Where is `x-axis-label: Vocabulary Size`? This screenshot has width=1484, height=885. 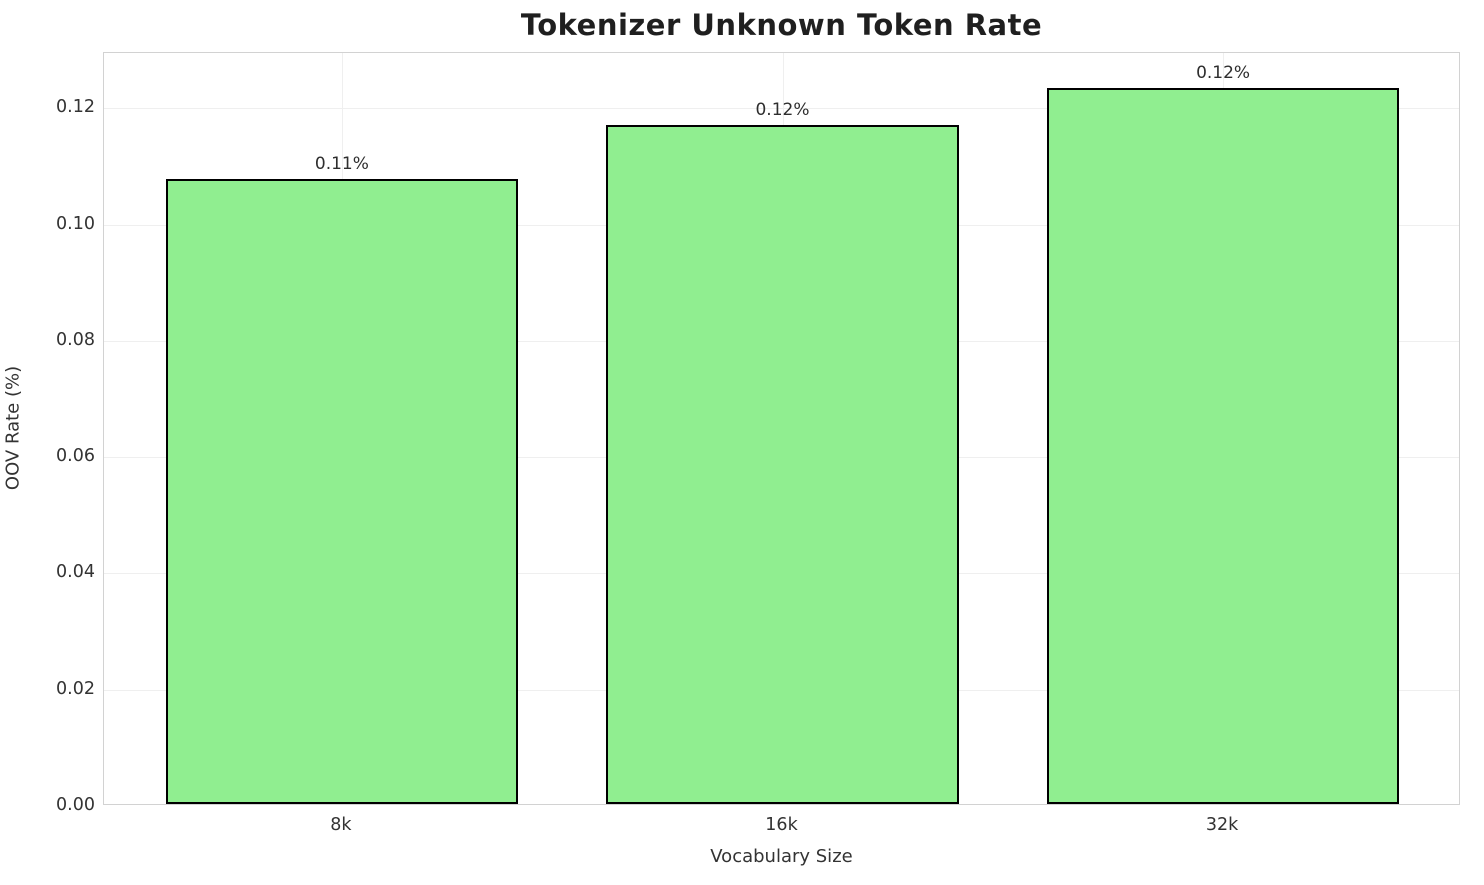 x-axis-label: Vocabulary Size is located at coordinates (781, 856).